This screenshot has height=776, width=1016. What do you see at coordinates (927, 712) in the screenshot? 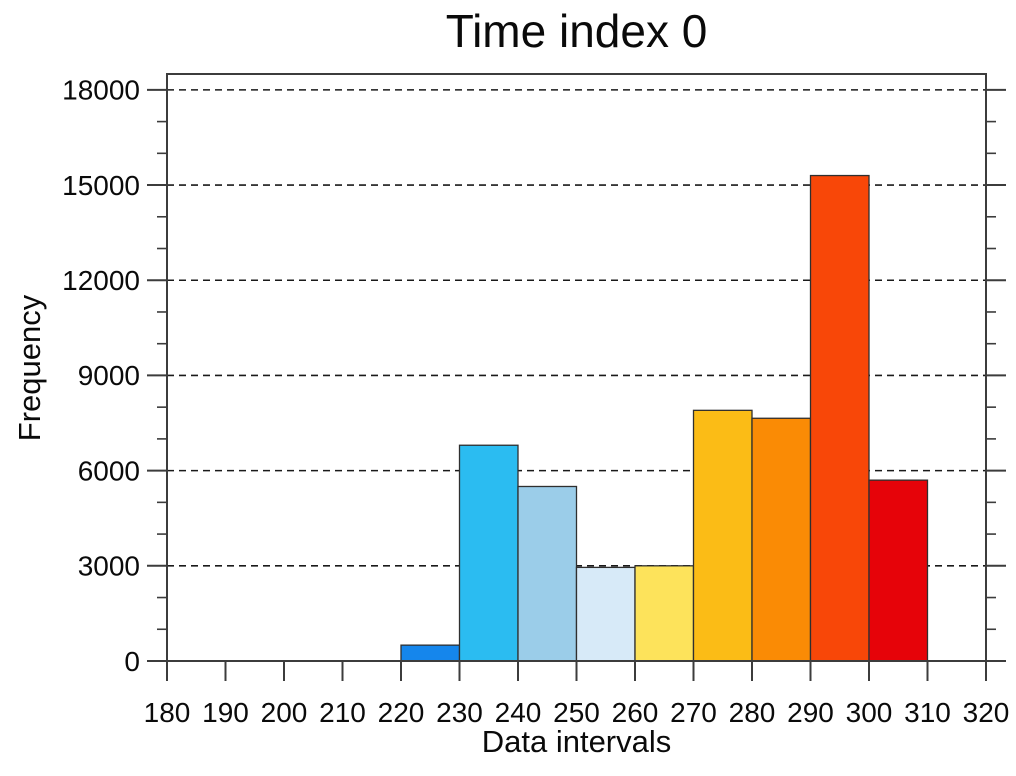
I see `x-tick-label: 310` at bounding box center [927, 712].